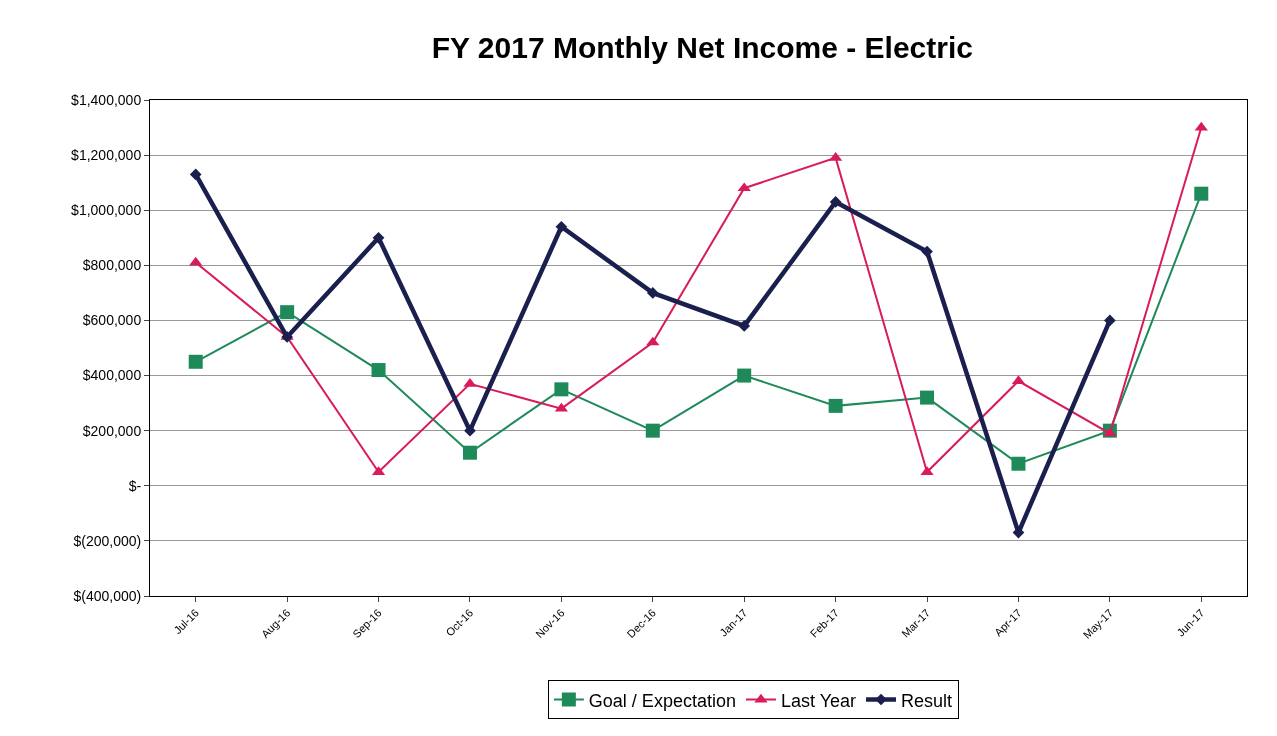  What do you see at coordinates (112, 265) in the screenshot?
I see `y-tick-label: $800,000` at bounding box center [112, 265].